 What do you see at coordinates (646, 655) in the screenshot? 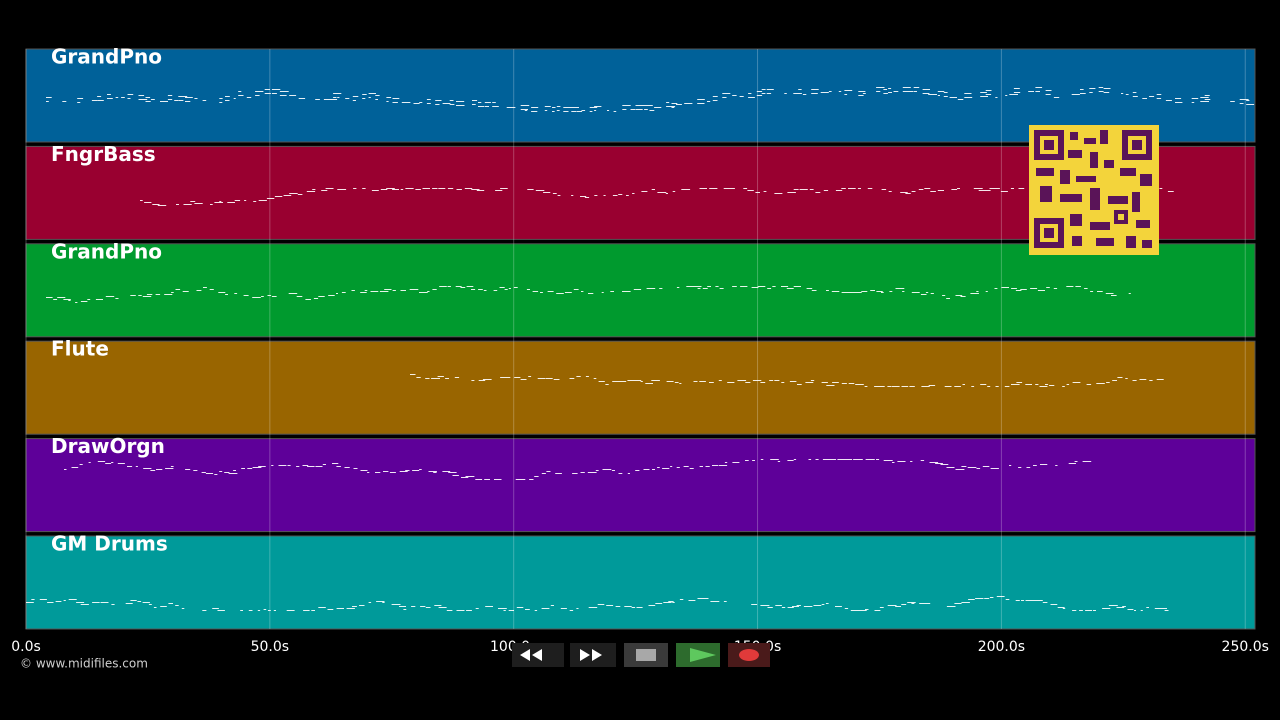
I see `stop-button` at bounding box center [646, 655].